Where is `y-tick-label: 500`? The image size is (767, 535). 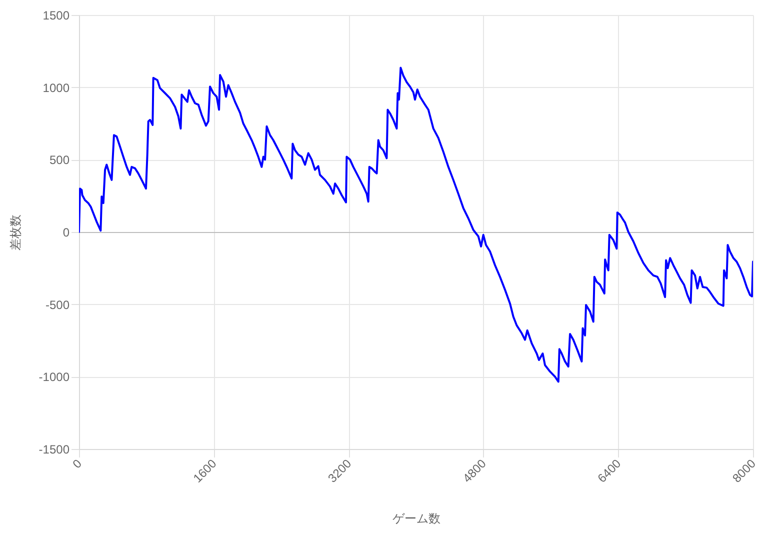
y-tick-label: 500 is located at coordinates (59, 160).